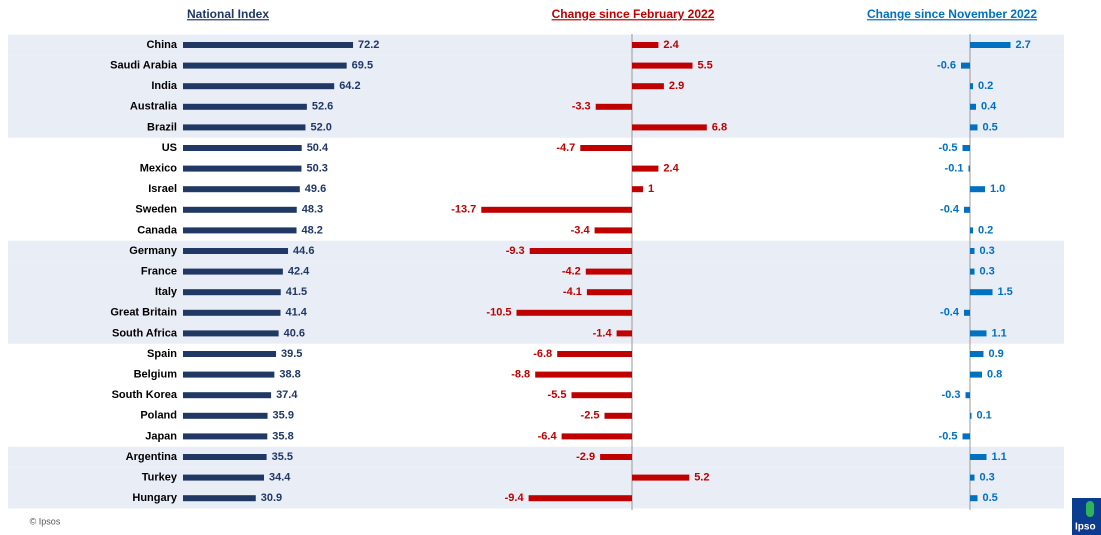 The width and height of the screenshot is (1101, 535). I want to click on data-label: -9.4, so click(515, 498).